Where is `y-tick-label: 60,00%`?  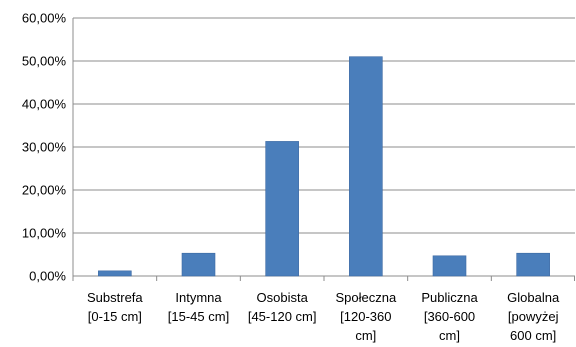
y-tick-label: 60,00% is located at coordinates (44, 18).